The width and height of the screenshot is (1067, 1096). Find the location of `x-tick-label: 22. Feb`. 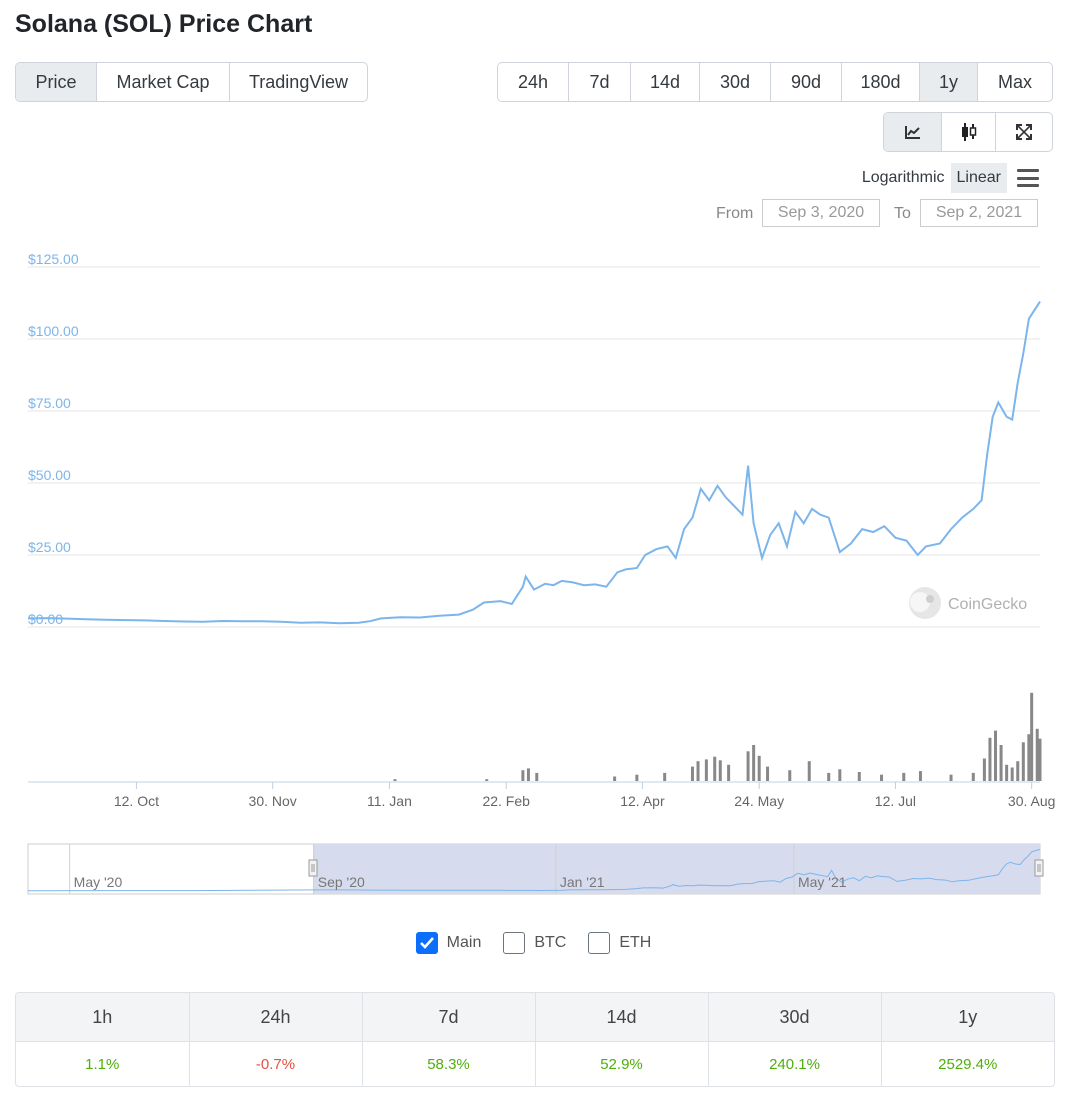

x-tick-label: 22. Feb is located at coordinates (506, 801).